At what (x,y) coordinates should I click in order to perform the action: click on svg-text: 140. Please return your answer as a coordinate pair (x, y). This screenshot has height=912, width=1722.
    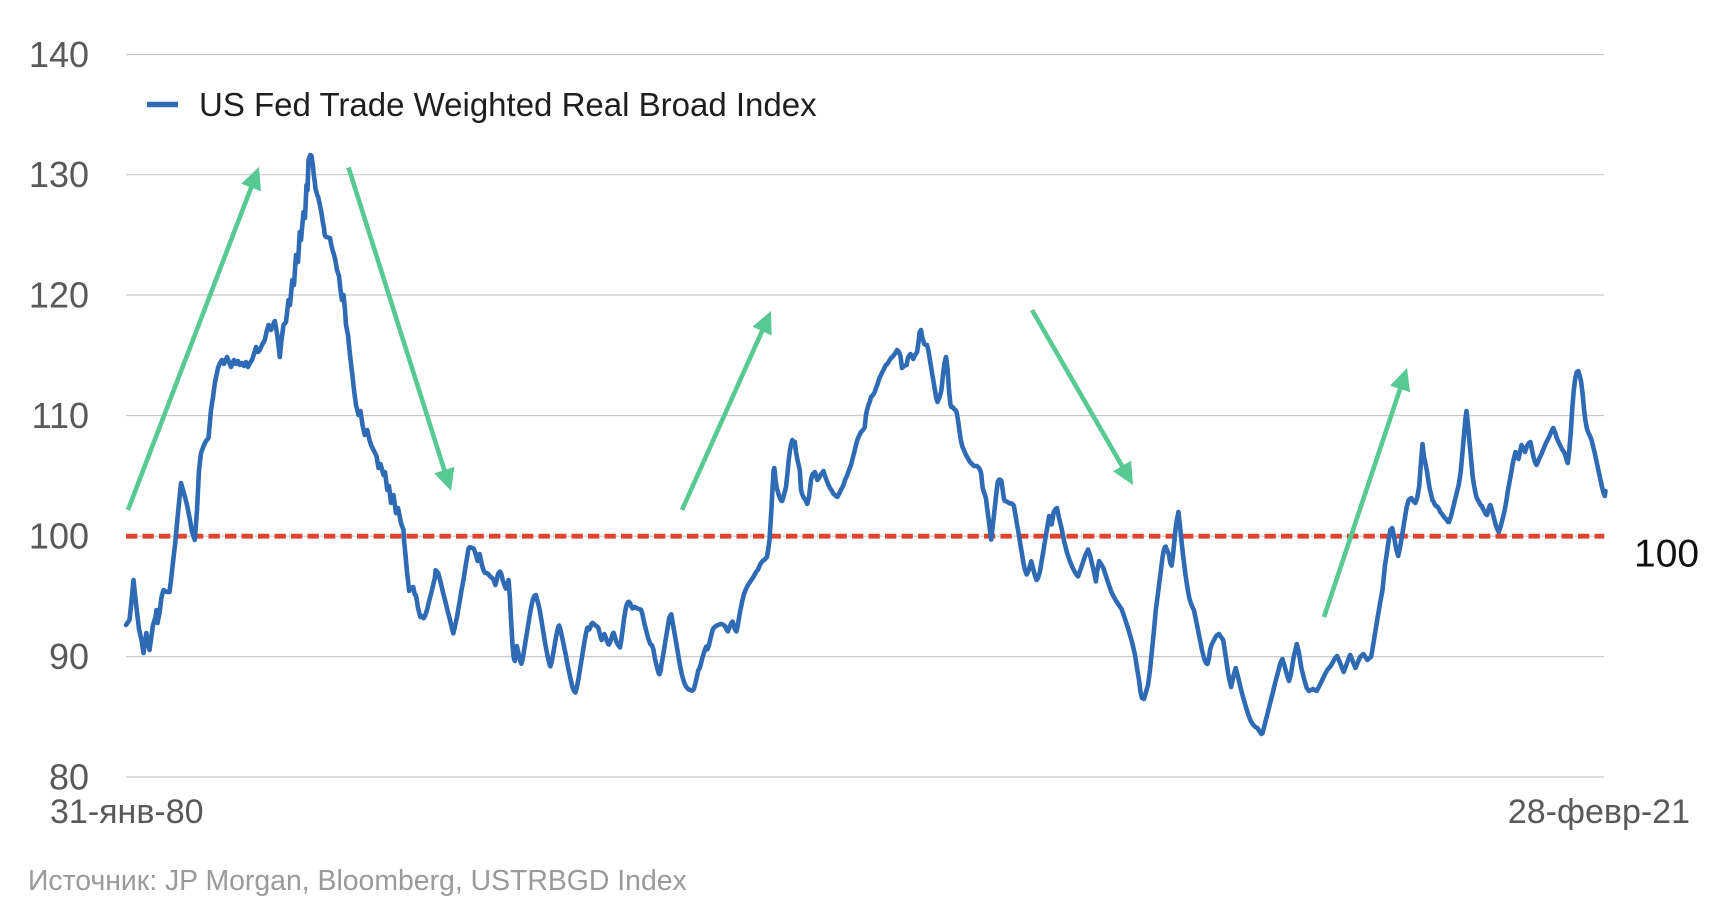
    Looking at the image, I should click on (59, 54).